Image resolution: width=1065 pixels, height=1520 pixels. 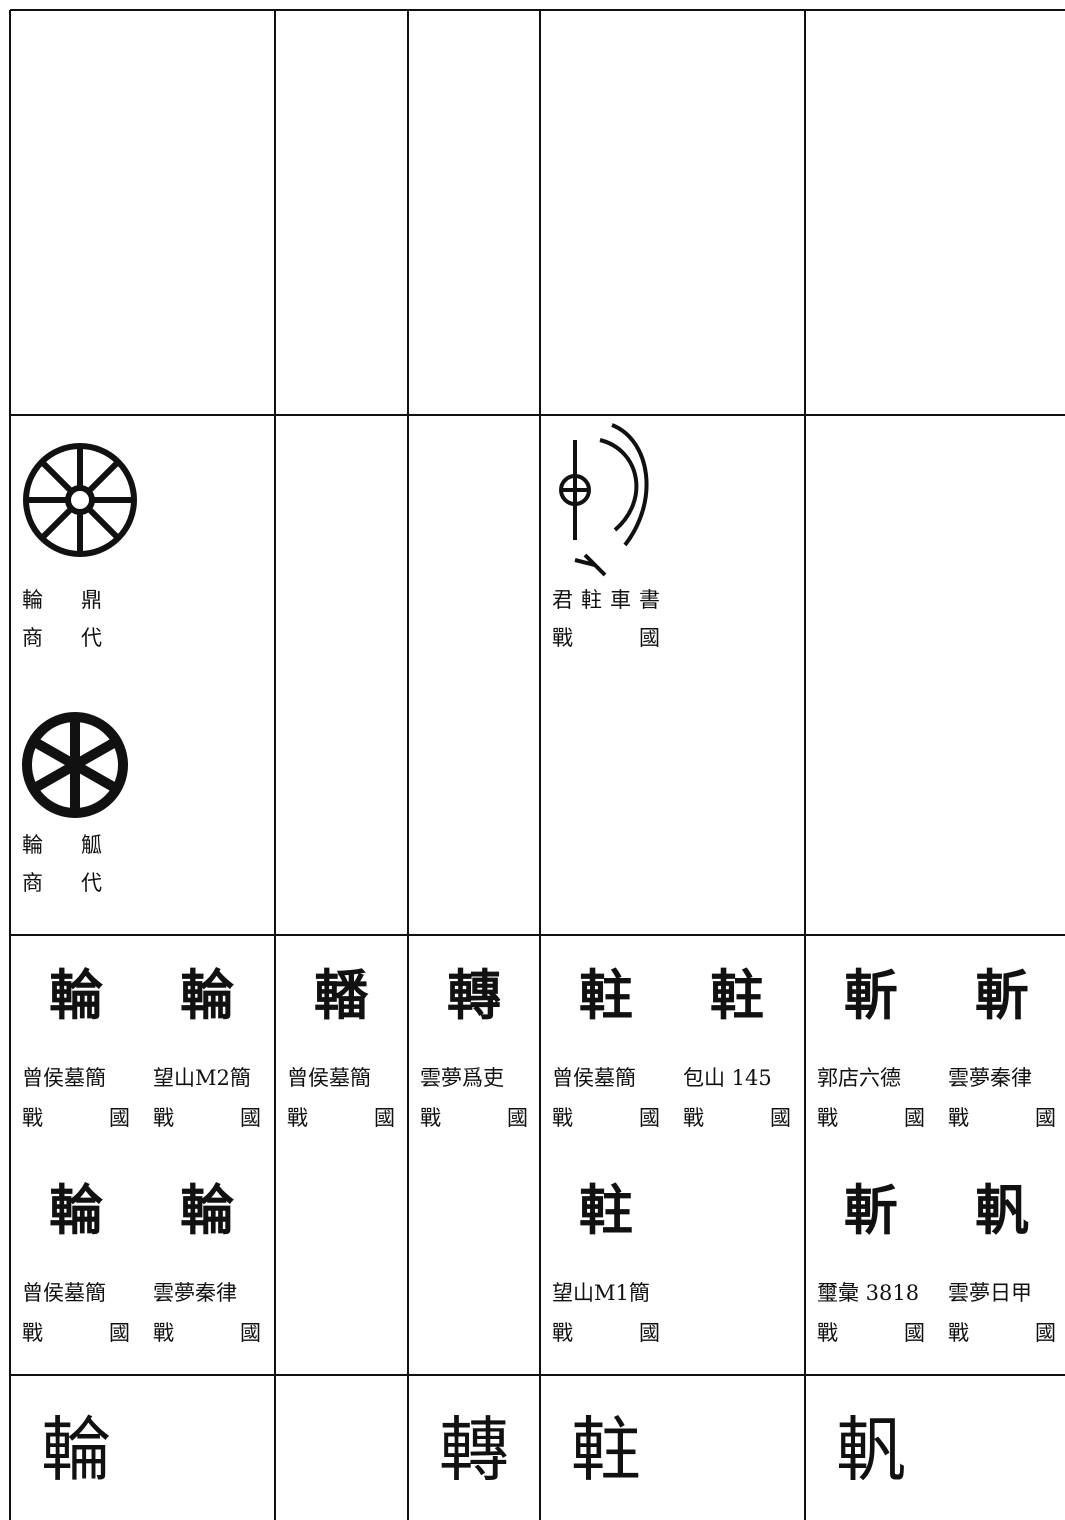 What do you see at coordinates (601, 1293) in the screenshot?
I see `source: 望山M1簡` at bounding box center [601, 1293].